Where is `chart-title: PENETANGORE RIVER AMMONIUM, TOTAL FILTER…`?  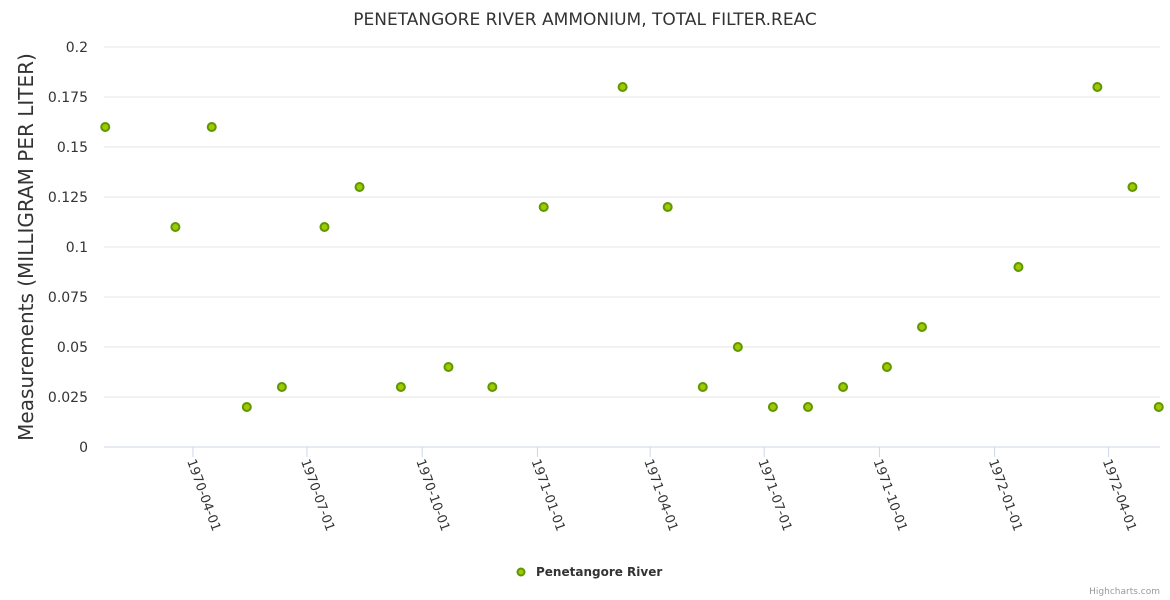
chart-title: PENETANGORE RIVER AMMONIUM, TOTAL FILTER… is located at coordinates (585, 20).